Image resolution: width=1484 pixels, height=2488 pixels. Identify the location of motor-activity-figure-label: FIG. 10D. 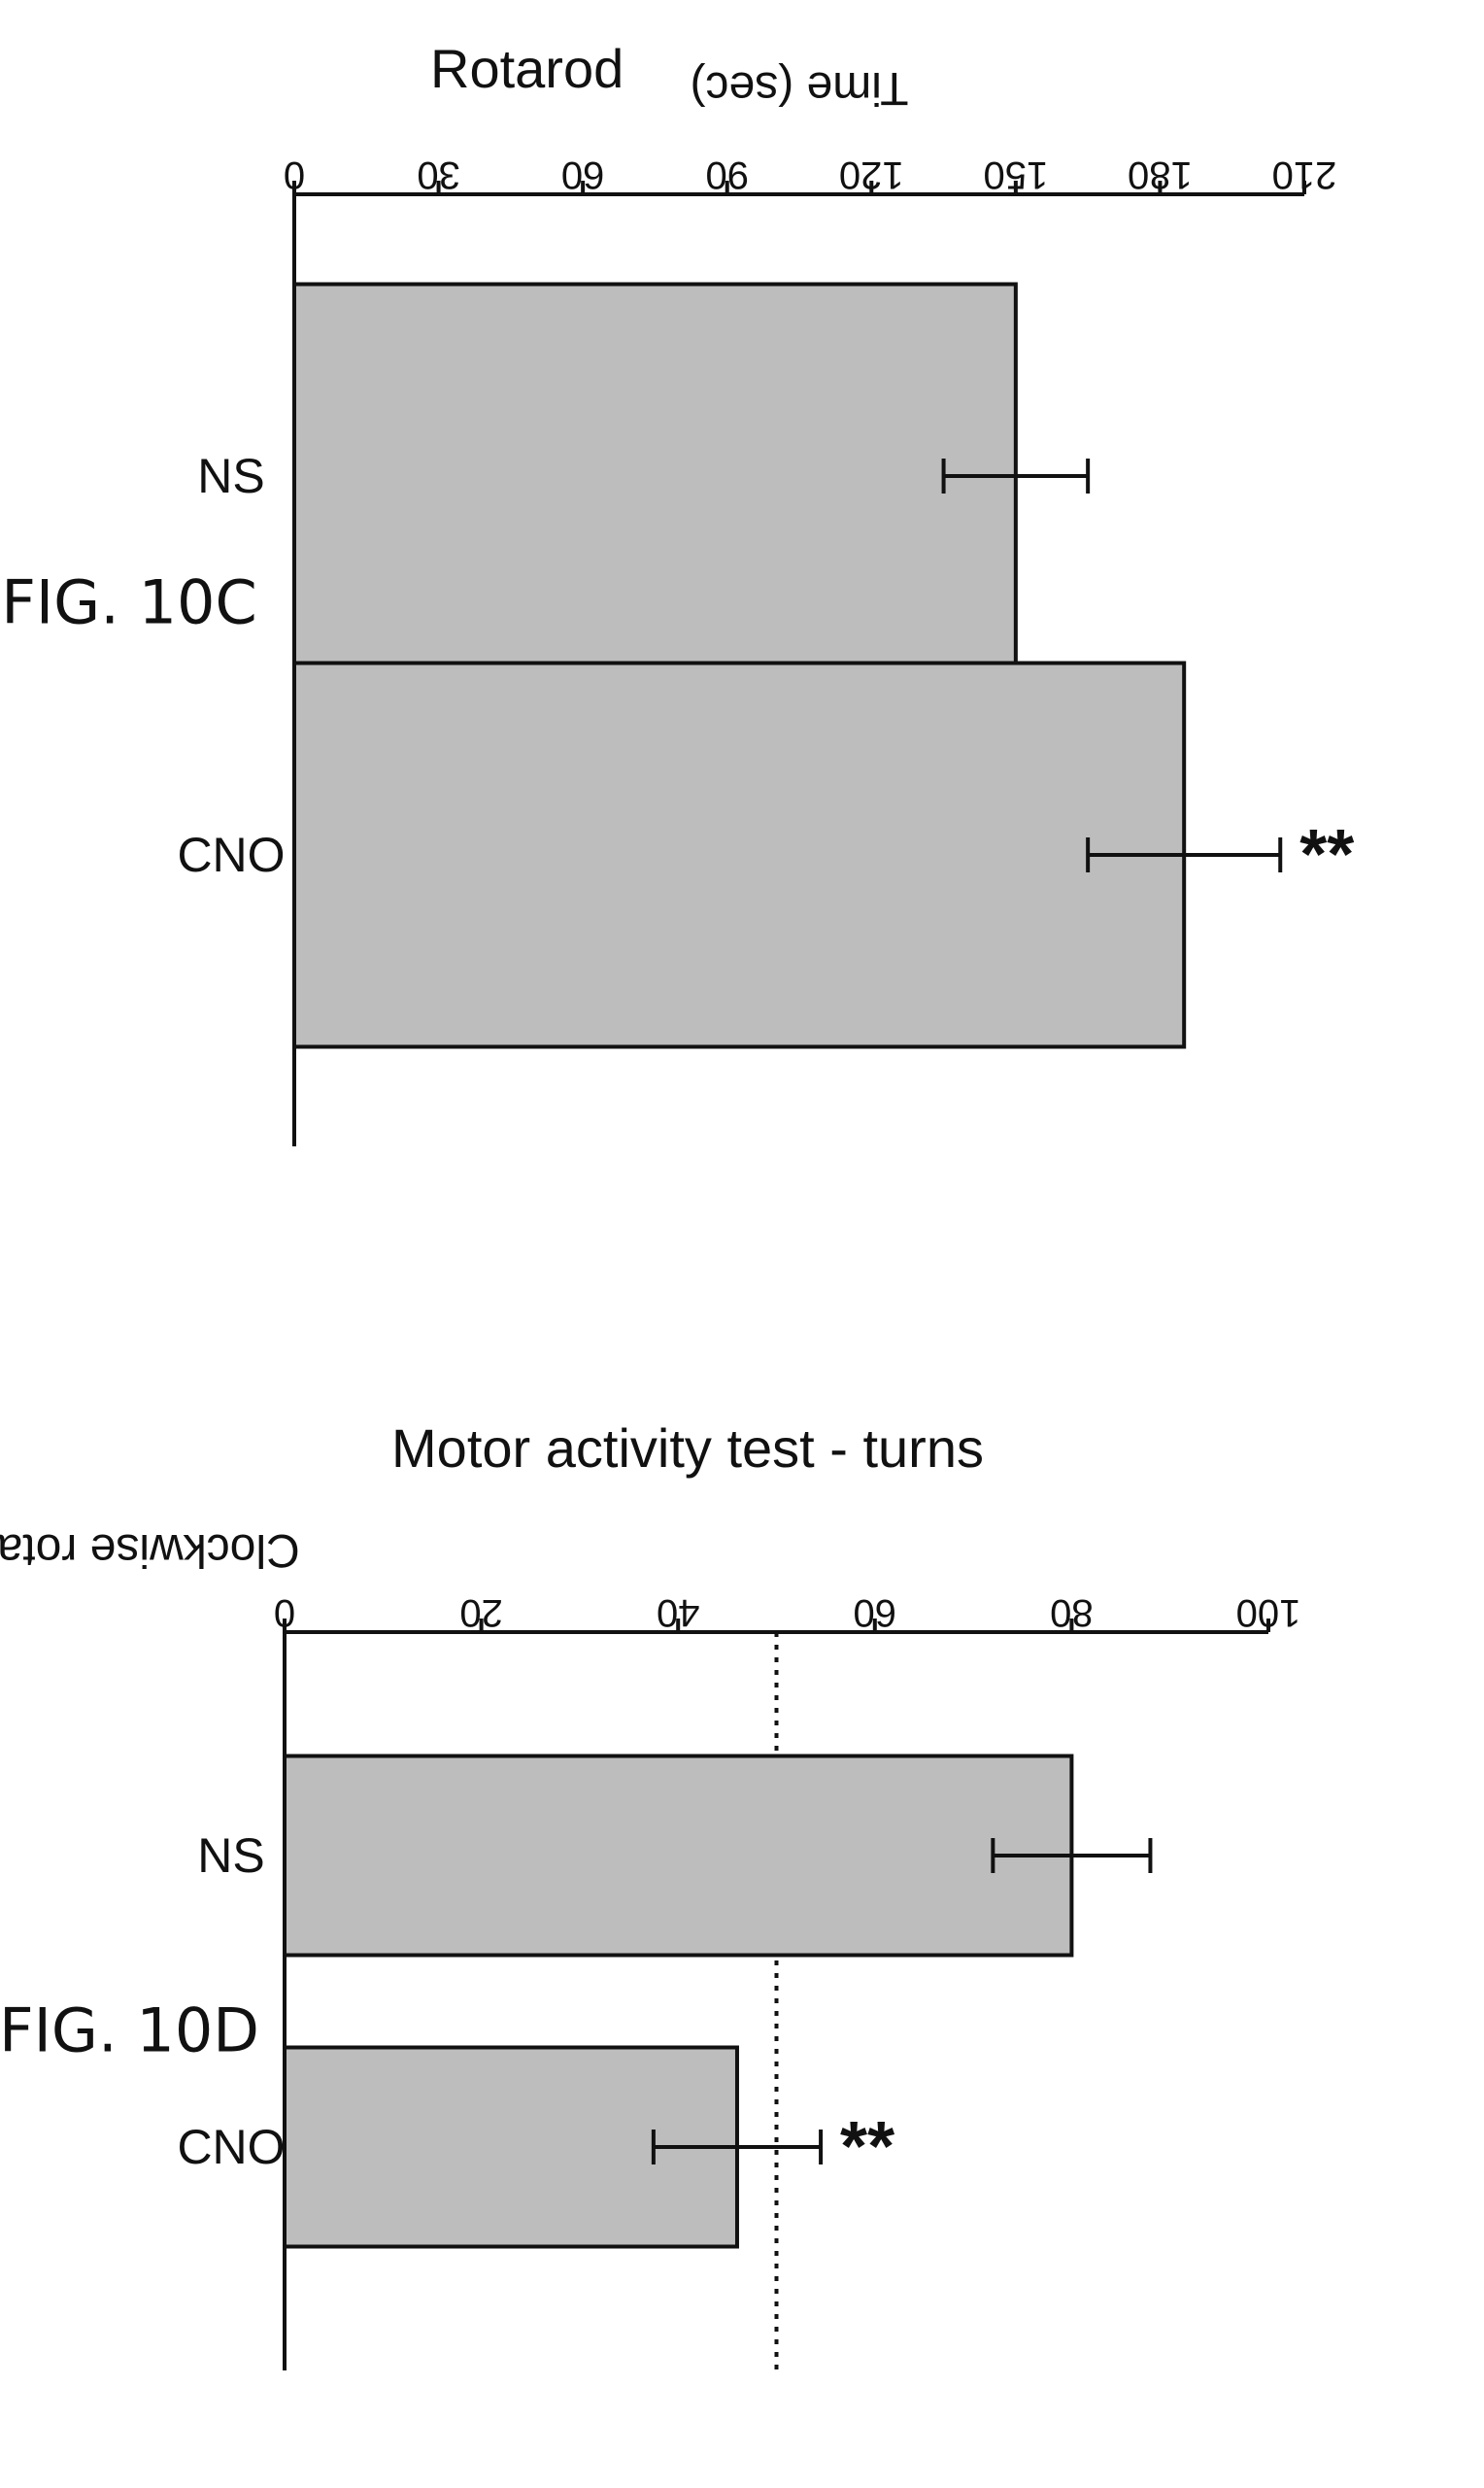
(129, 2031).